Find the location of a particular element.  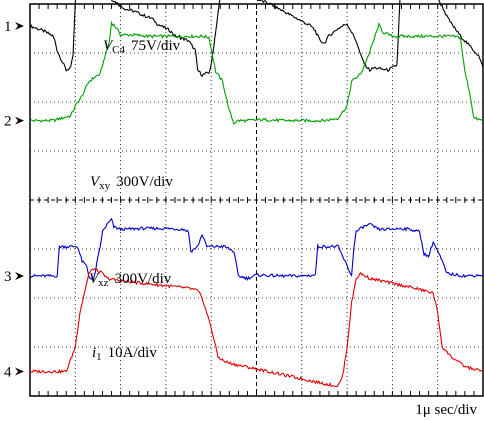

label-subscript: xz is located at coordinates (103, 283).